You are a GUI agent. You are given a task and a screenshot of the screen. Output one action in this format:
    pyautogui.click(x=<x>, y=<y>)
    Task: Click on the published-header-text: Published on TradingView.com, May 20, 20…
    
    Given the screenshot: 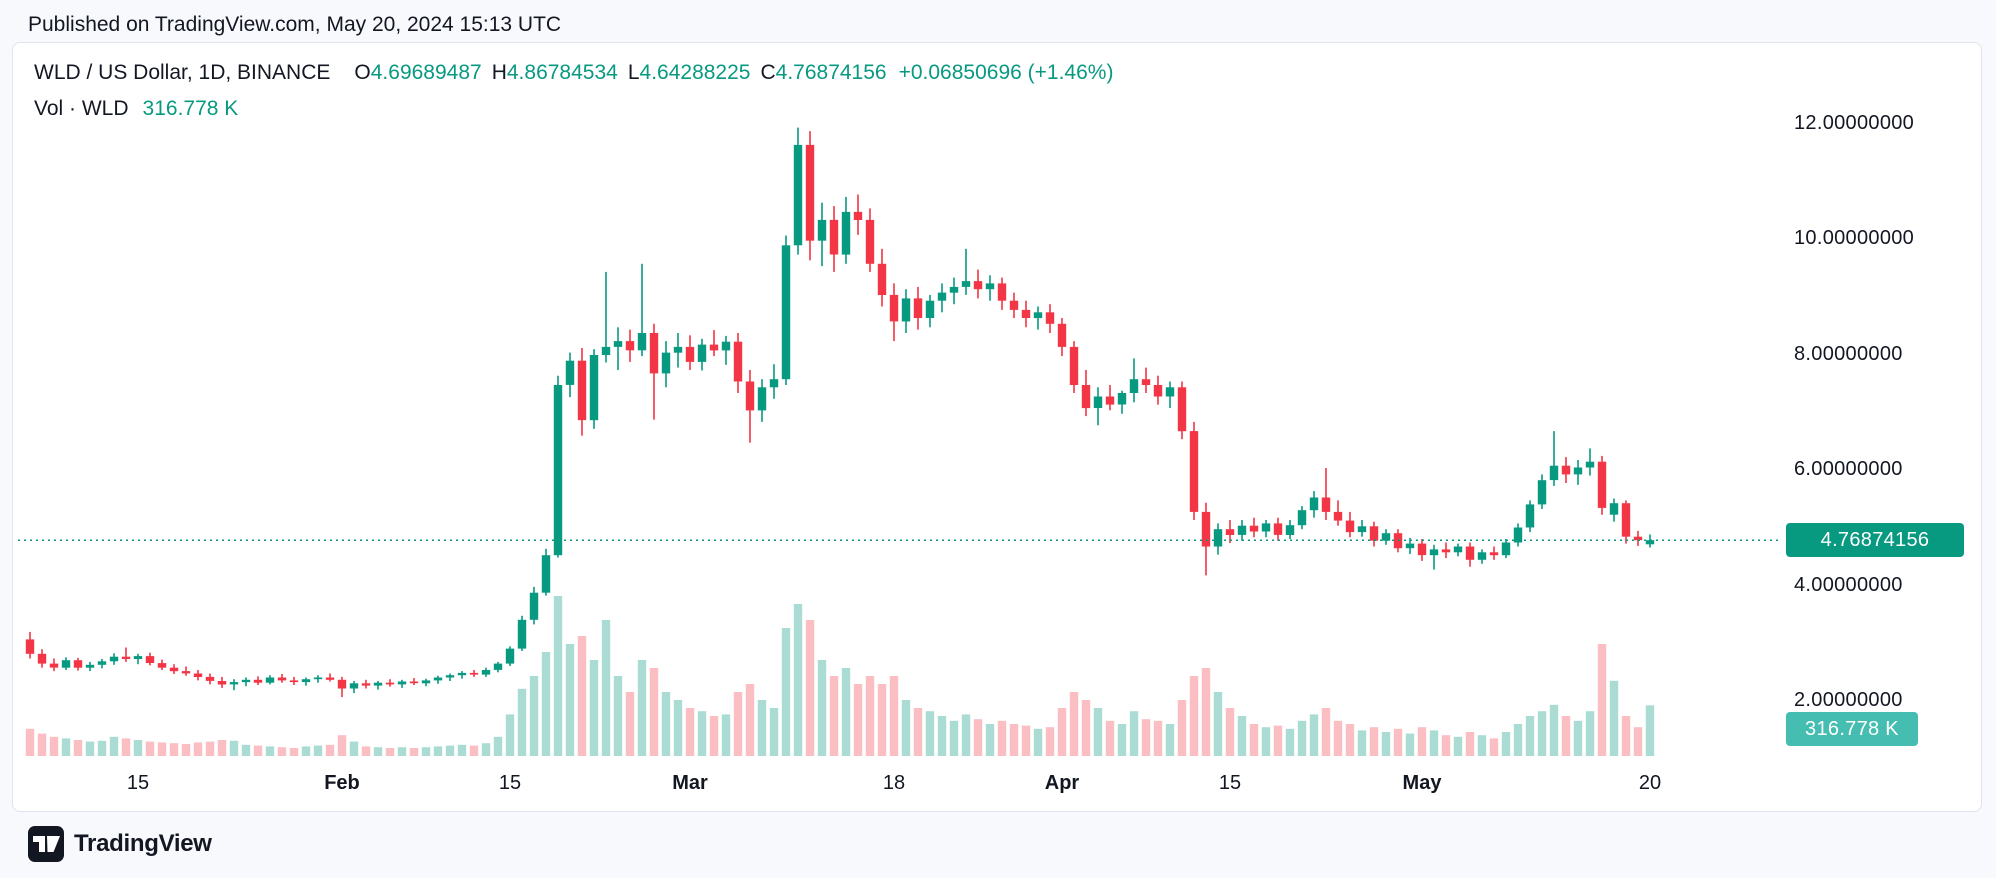 What is the action you would take?
    pyautogui.click(x=295, y=24)
    